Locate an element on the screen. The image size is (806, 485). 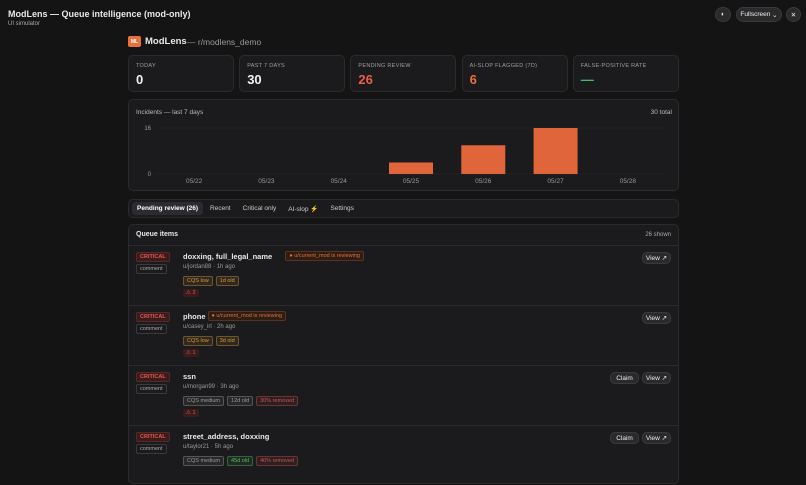
tab: Settings is located at coordinates (342, 208).